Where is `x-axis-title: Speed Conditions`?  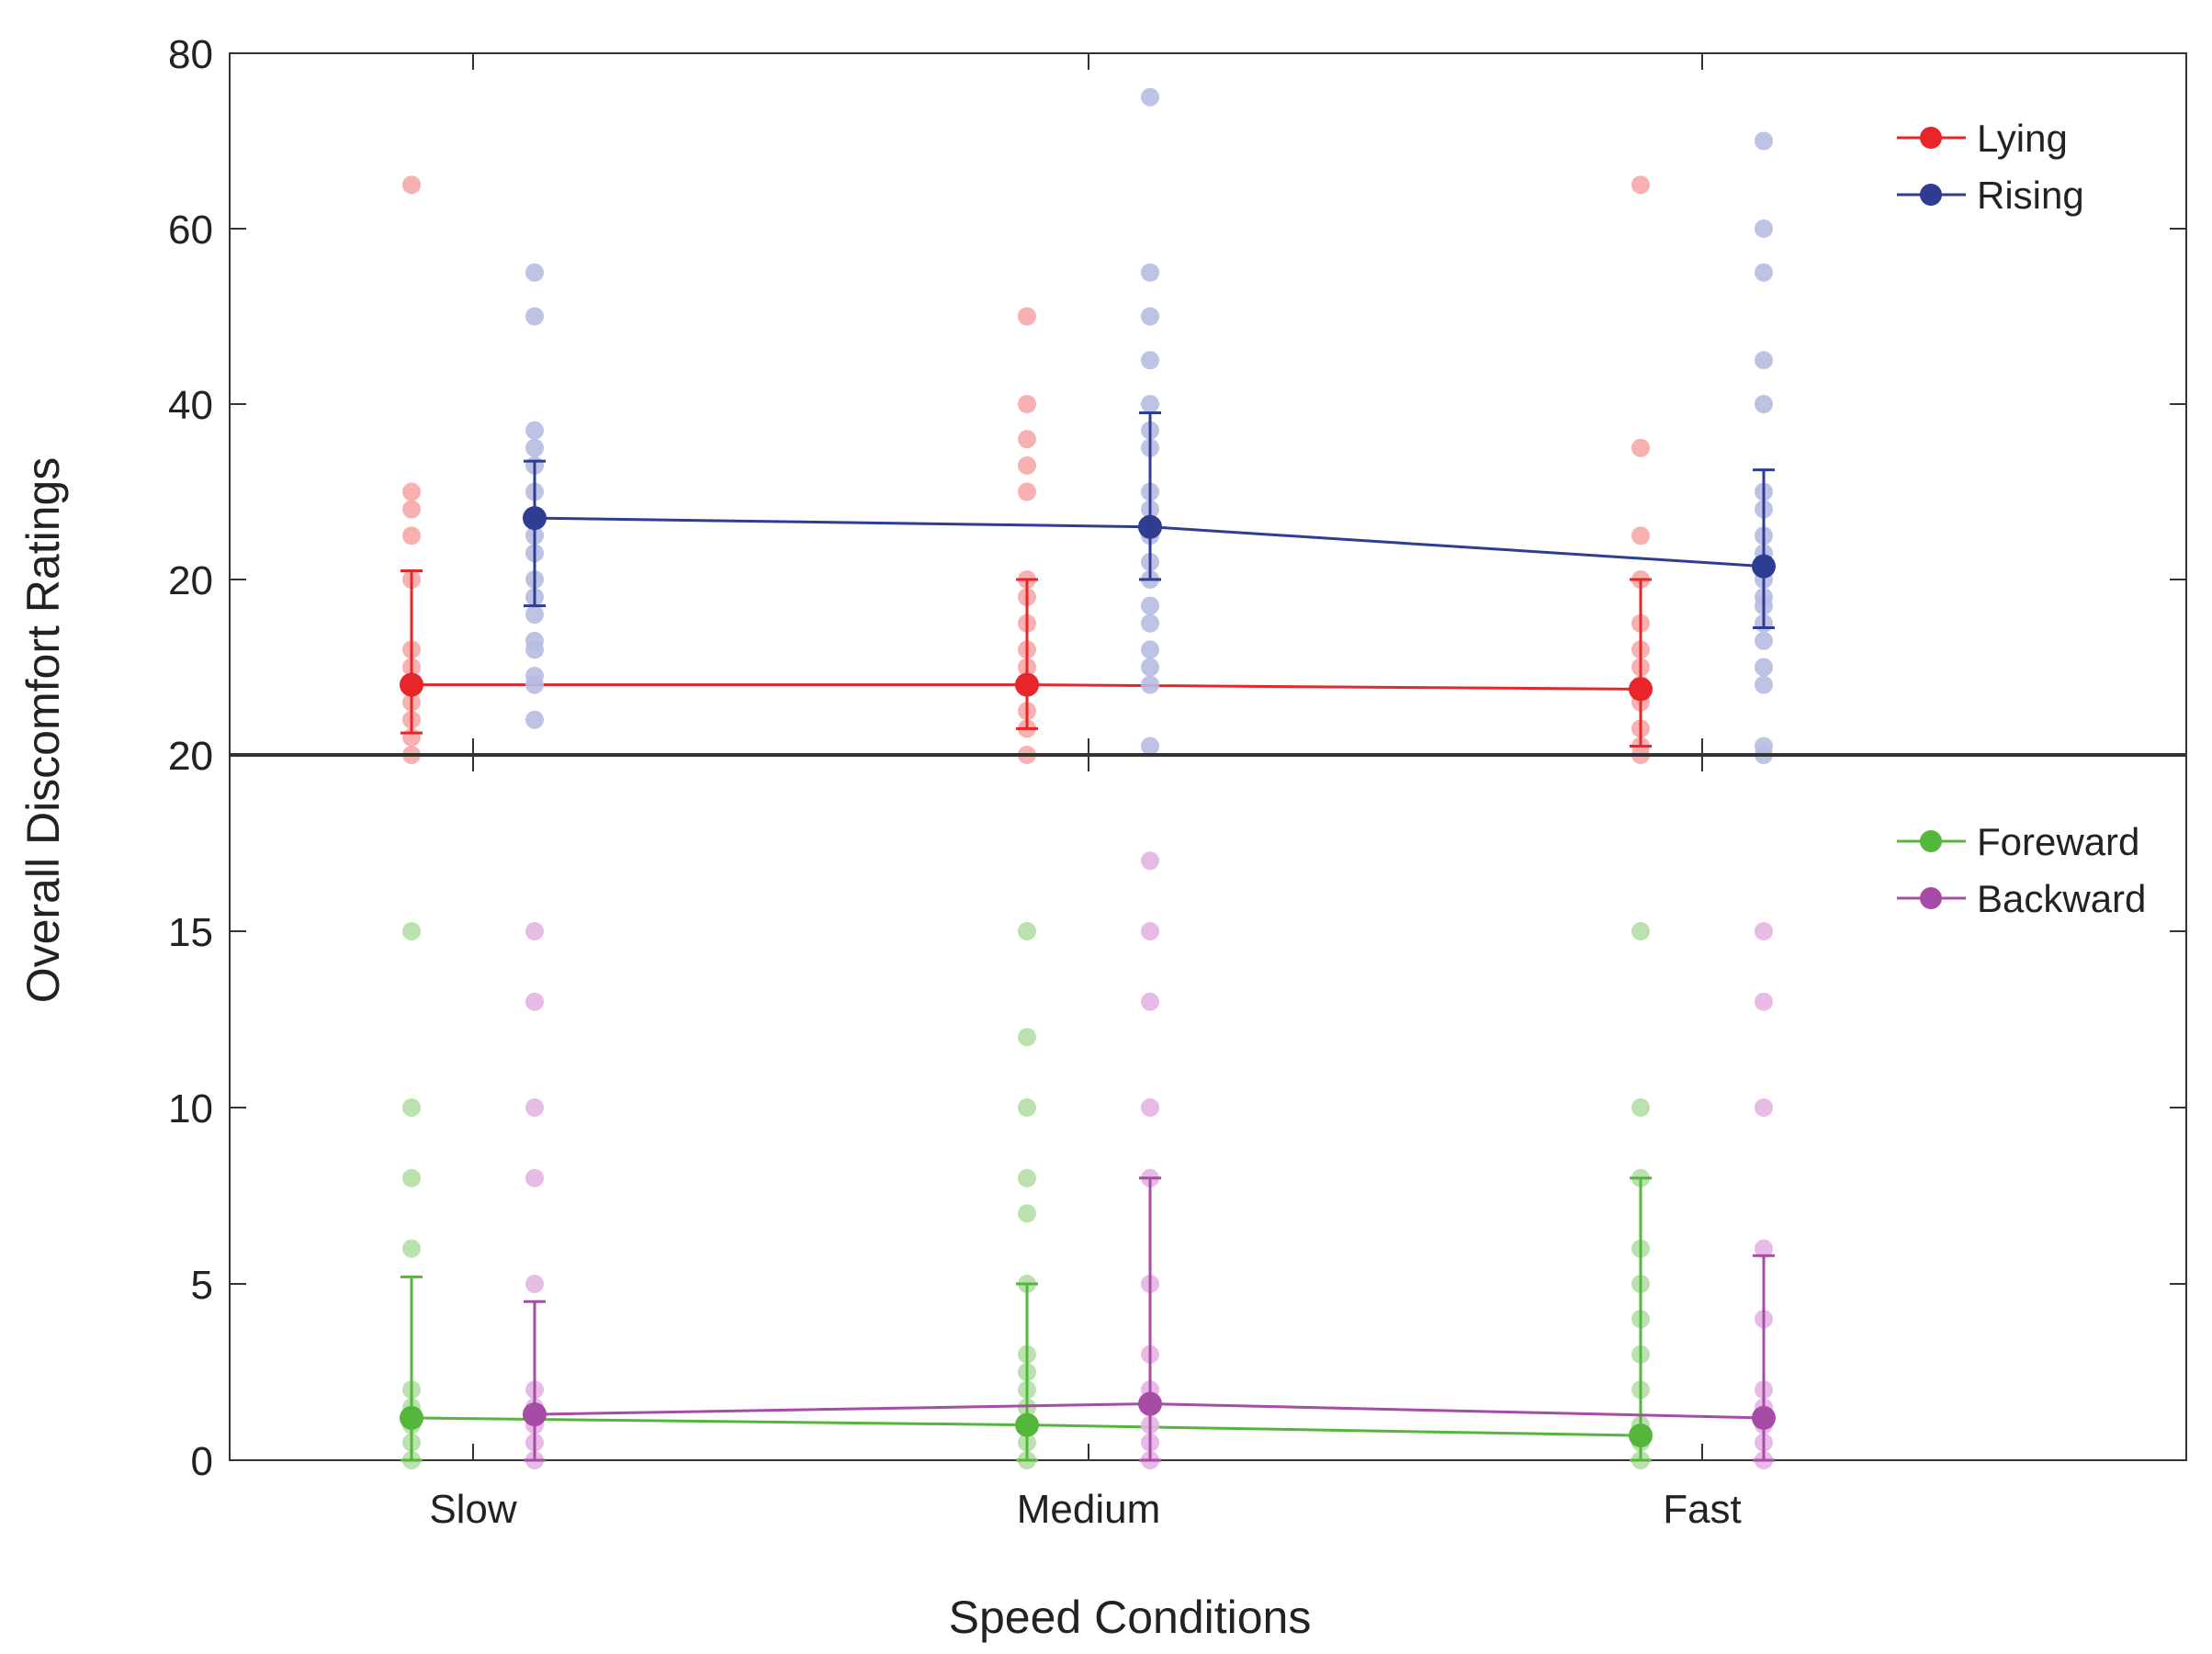
x-axis-title: Speed Conditions is located at coordinates (1130, 1617).